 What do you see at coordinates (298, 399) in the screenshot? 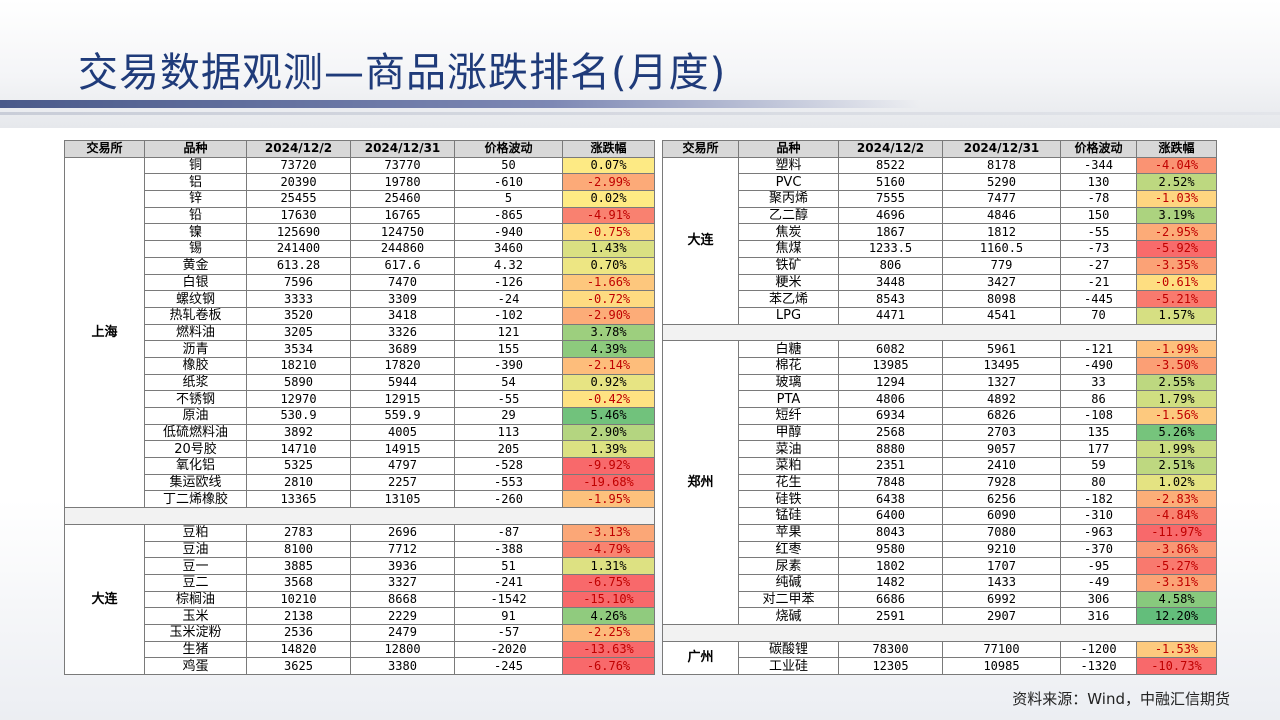
I see `price-start: 12970` at bounding box center [298, 399].